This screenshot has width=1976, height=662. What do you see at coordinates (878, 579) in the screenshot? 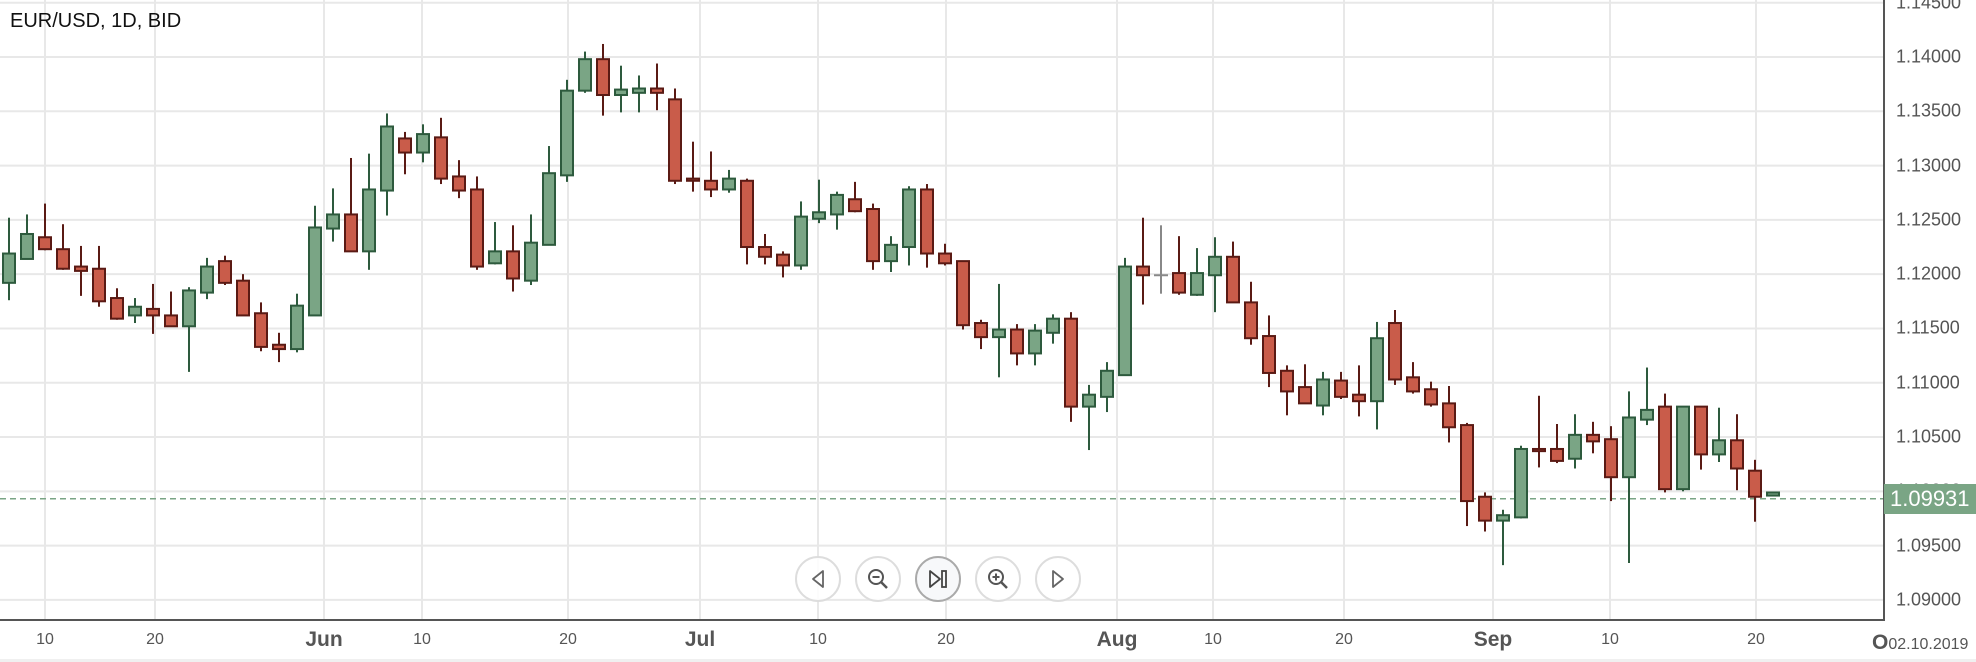
I see `zoom-out-button` at bounding box center [878, 579].